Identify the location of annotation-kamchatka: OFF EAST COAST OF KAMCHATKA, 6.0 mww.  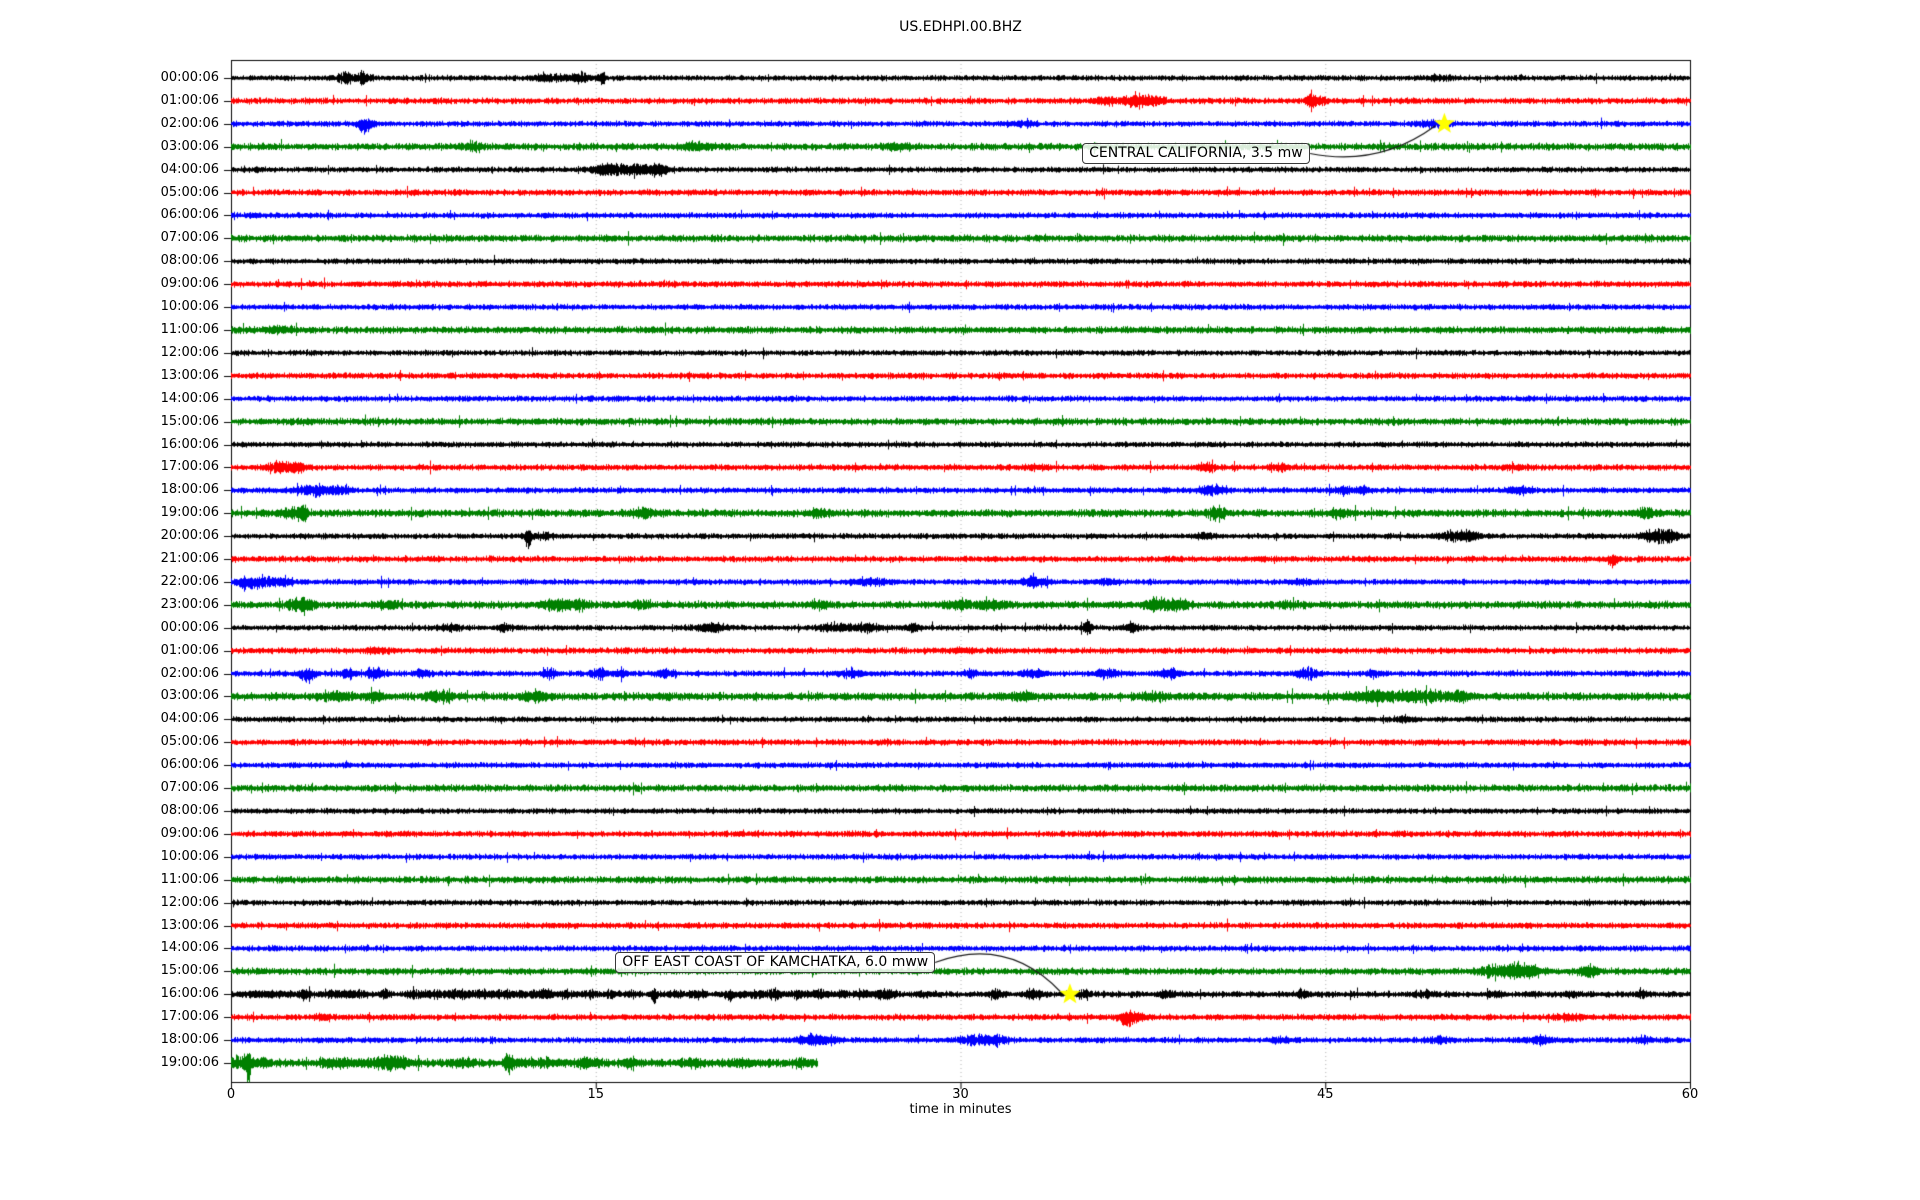
(775, 963).